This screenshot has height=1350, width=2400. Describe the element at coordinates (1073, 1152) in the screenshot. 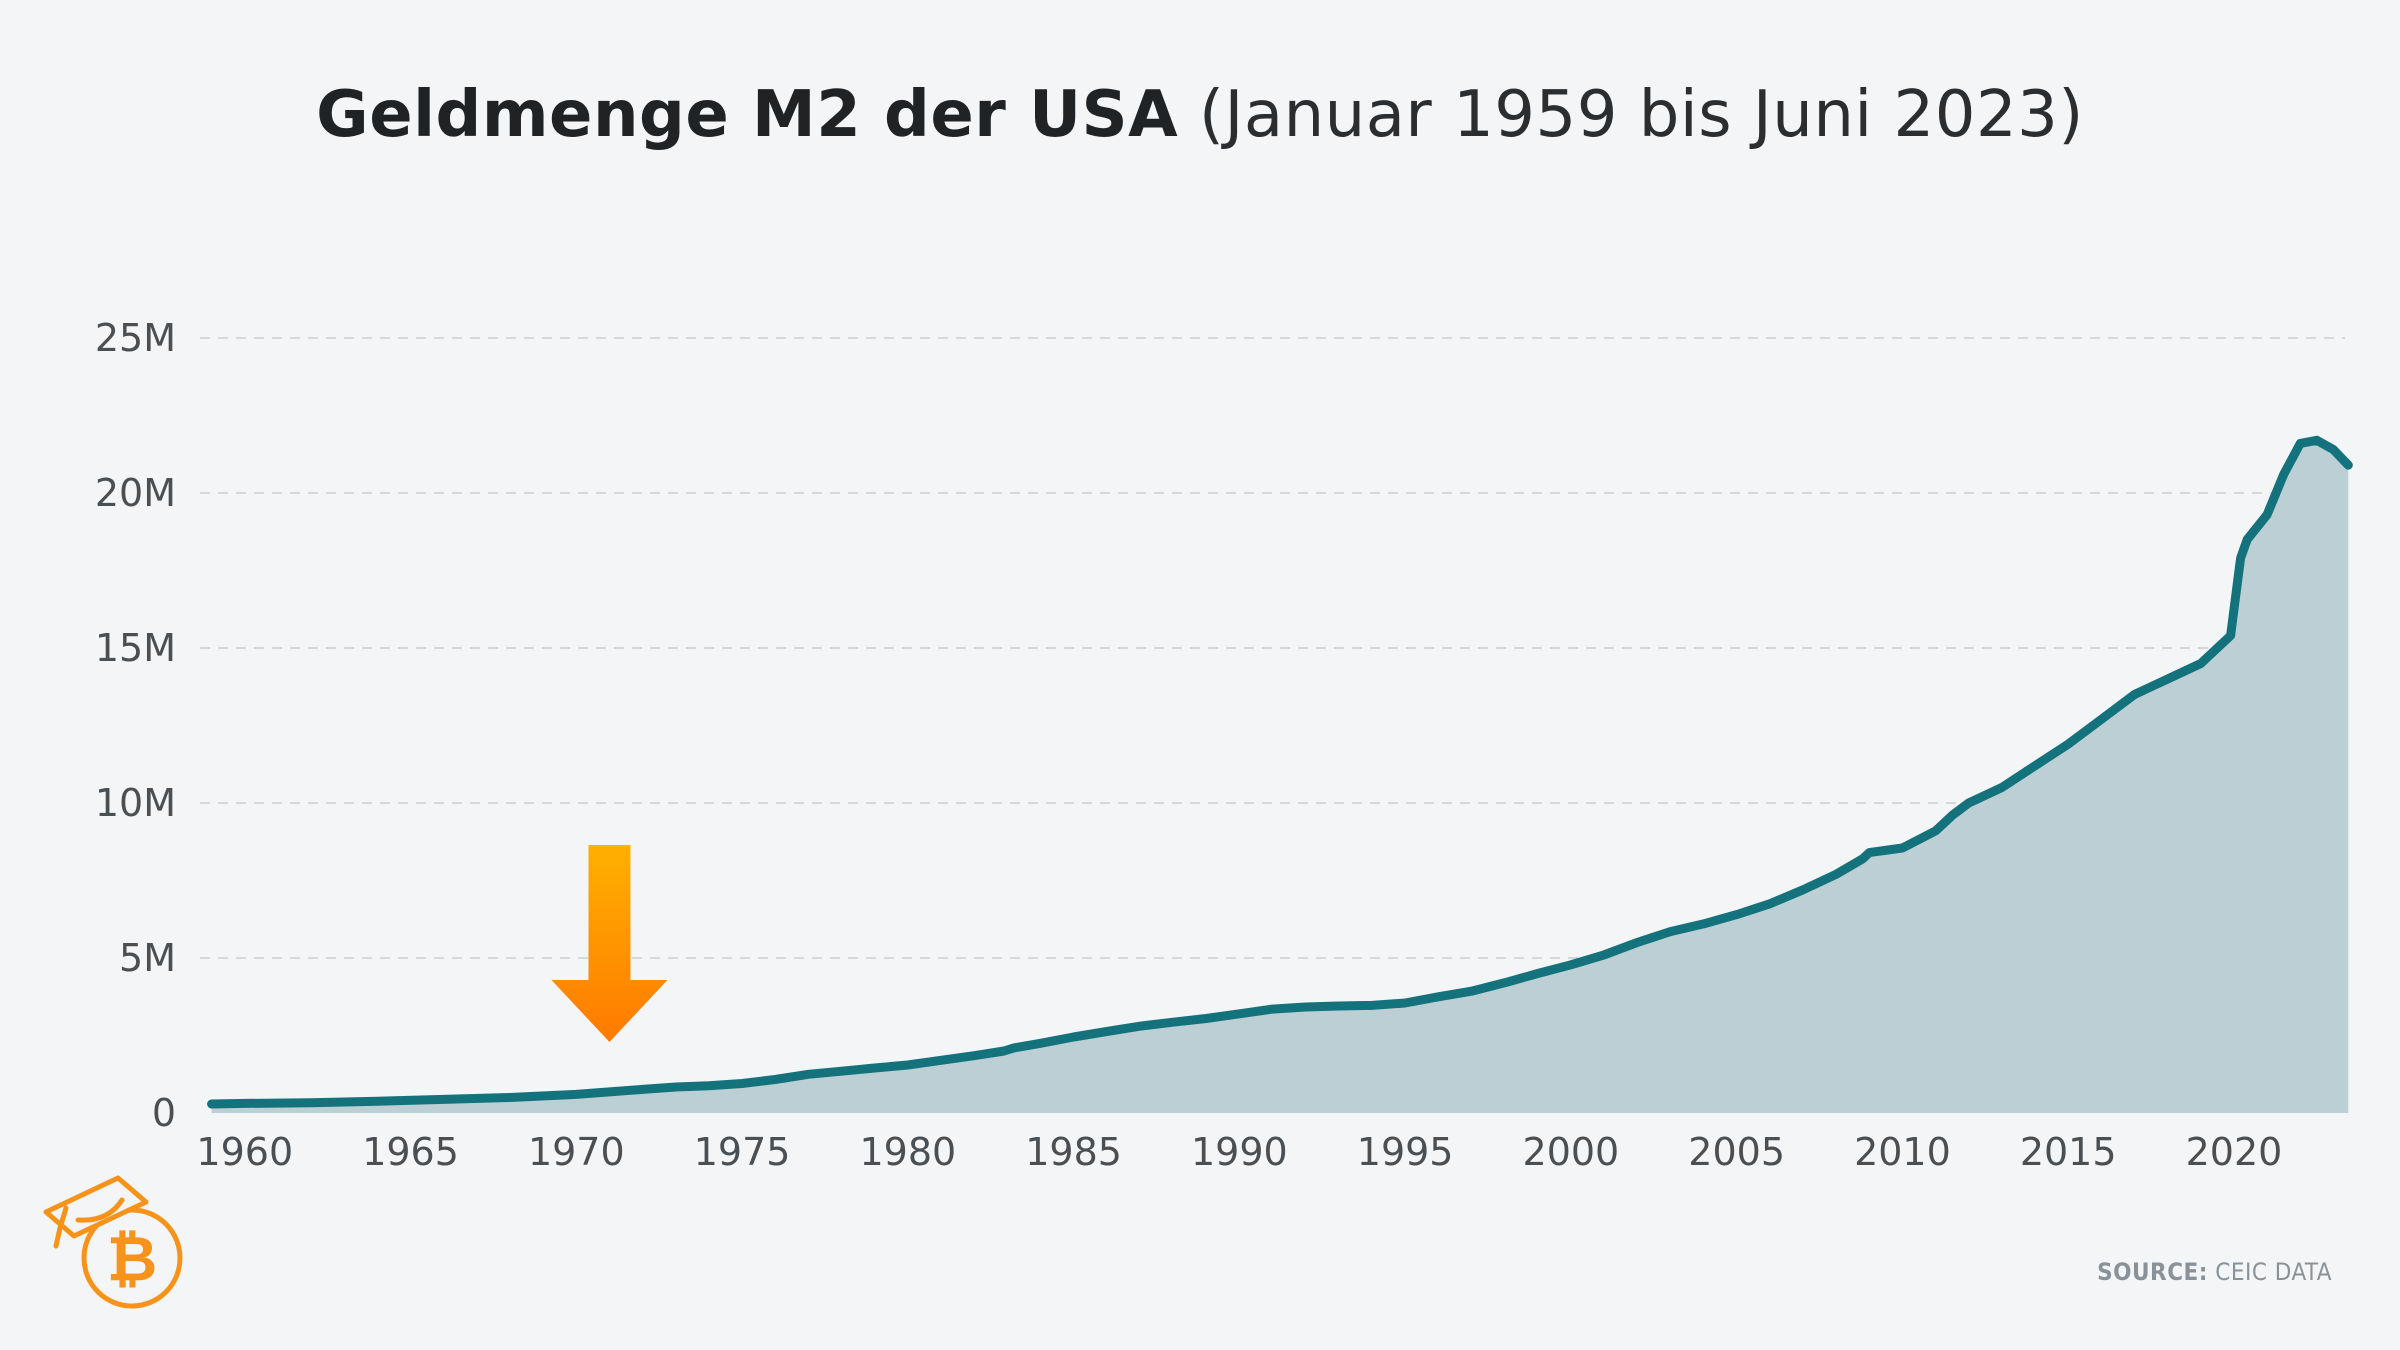

I see `x-tick-label: 1985` at that location.